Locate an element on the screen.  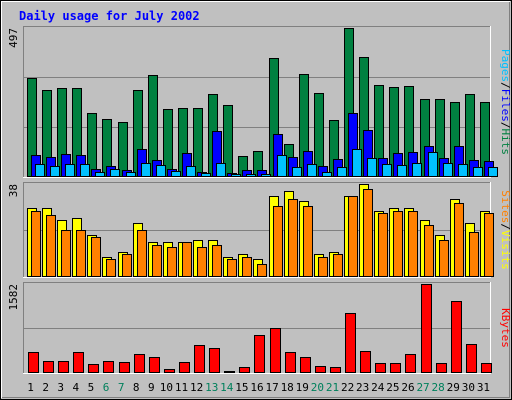
x-tick-label-day-29: 29 is located at coordinates (453, 387).